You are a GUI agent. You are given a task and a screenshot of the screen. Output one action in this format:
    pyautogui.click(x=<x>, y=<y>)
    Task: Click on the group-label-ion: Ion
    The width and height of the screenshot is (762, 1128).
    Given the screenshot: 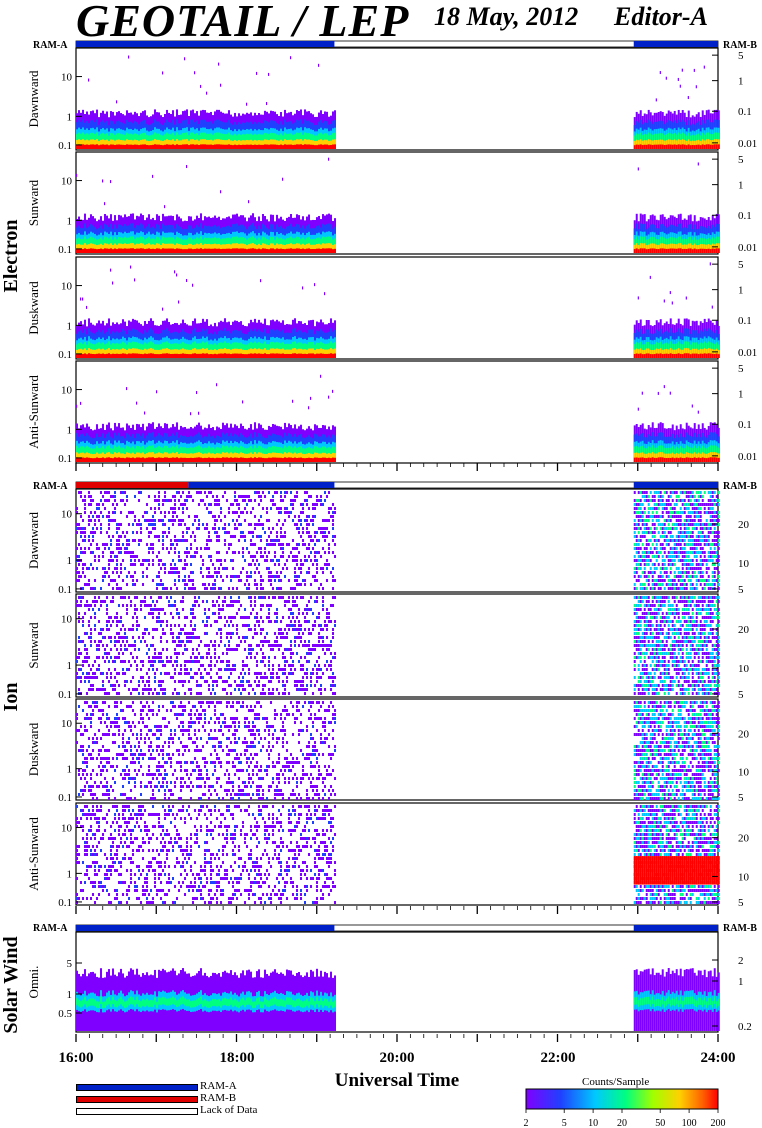 What is the action you would take?
    pyautogui.click(x=11, y=697)
    